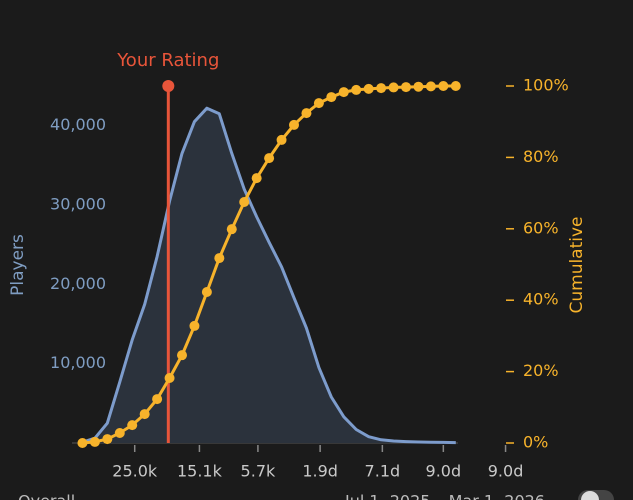 The height and width of the screenshot is (500, 633). I want to click on footer-left: Overall, so click(46, 496).